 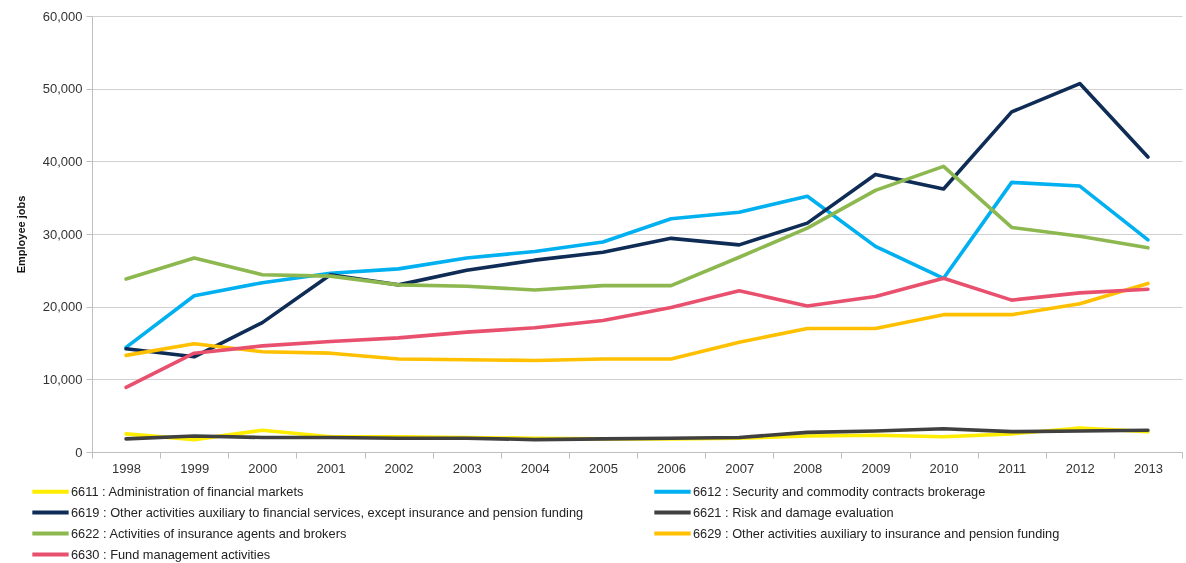 I want to click on legend-label: 6630 : Fund management activities, so click(x=171, y=554).